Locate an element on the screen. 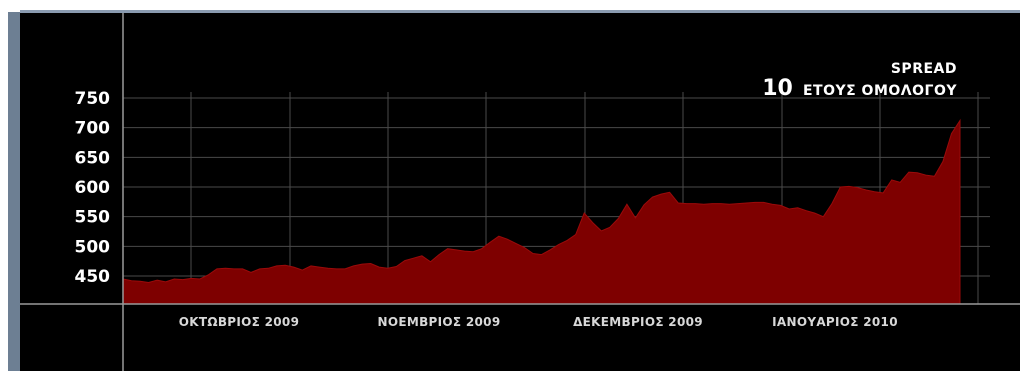  top-edge-strip is located at coordinates (520, 11).